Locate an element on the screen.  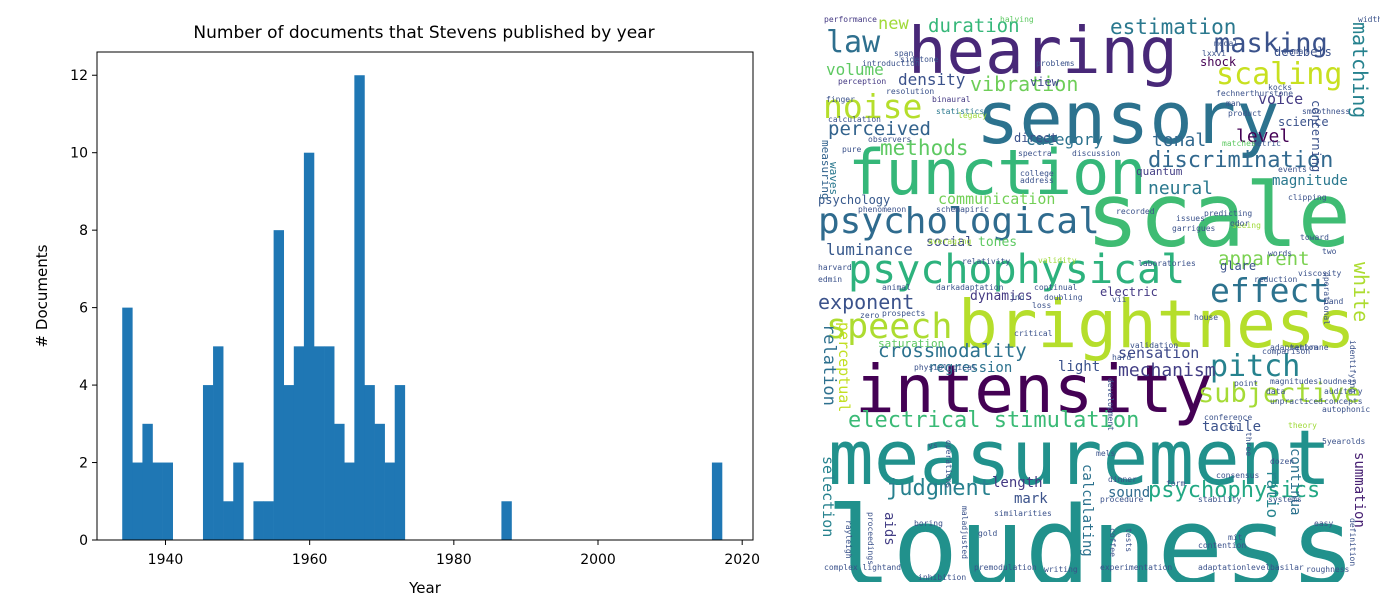
cloud-word-summation: summation is located at coordinates (1359, 490).